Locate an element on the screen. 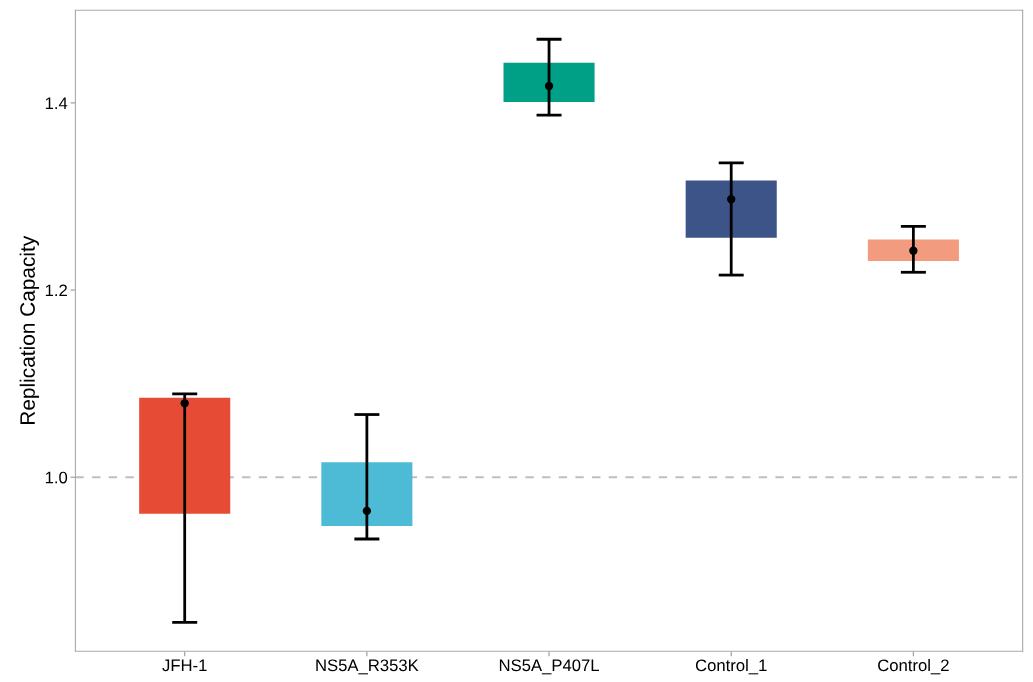  x-tick-label: NS5A_R353K is located at coordinates (367, 667).